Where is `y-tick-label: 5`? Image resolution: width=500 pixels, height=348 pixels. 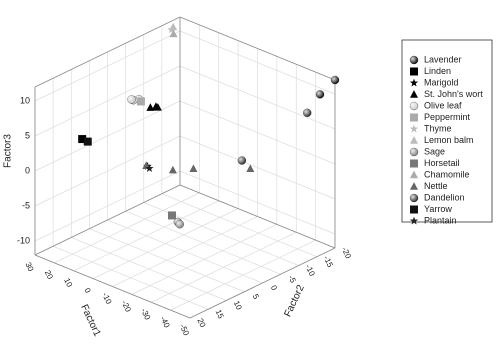
y-tick-label: 5 is located at coordinates (256, 297).